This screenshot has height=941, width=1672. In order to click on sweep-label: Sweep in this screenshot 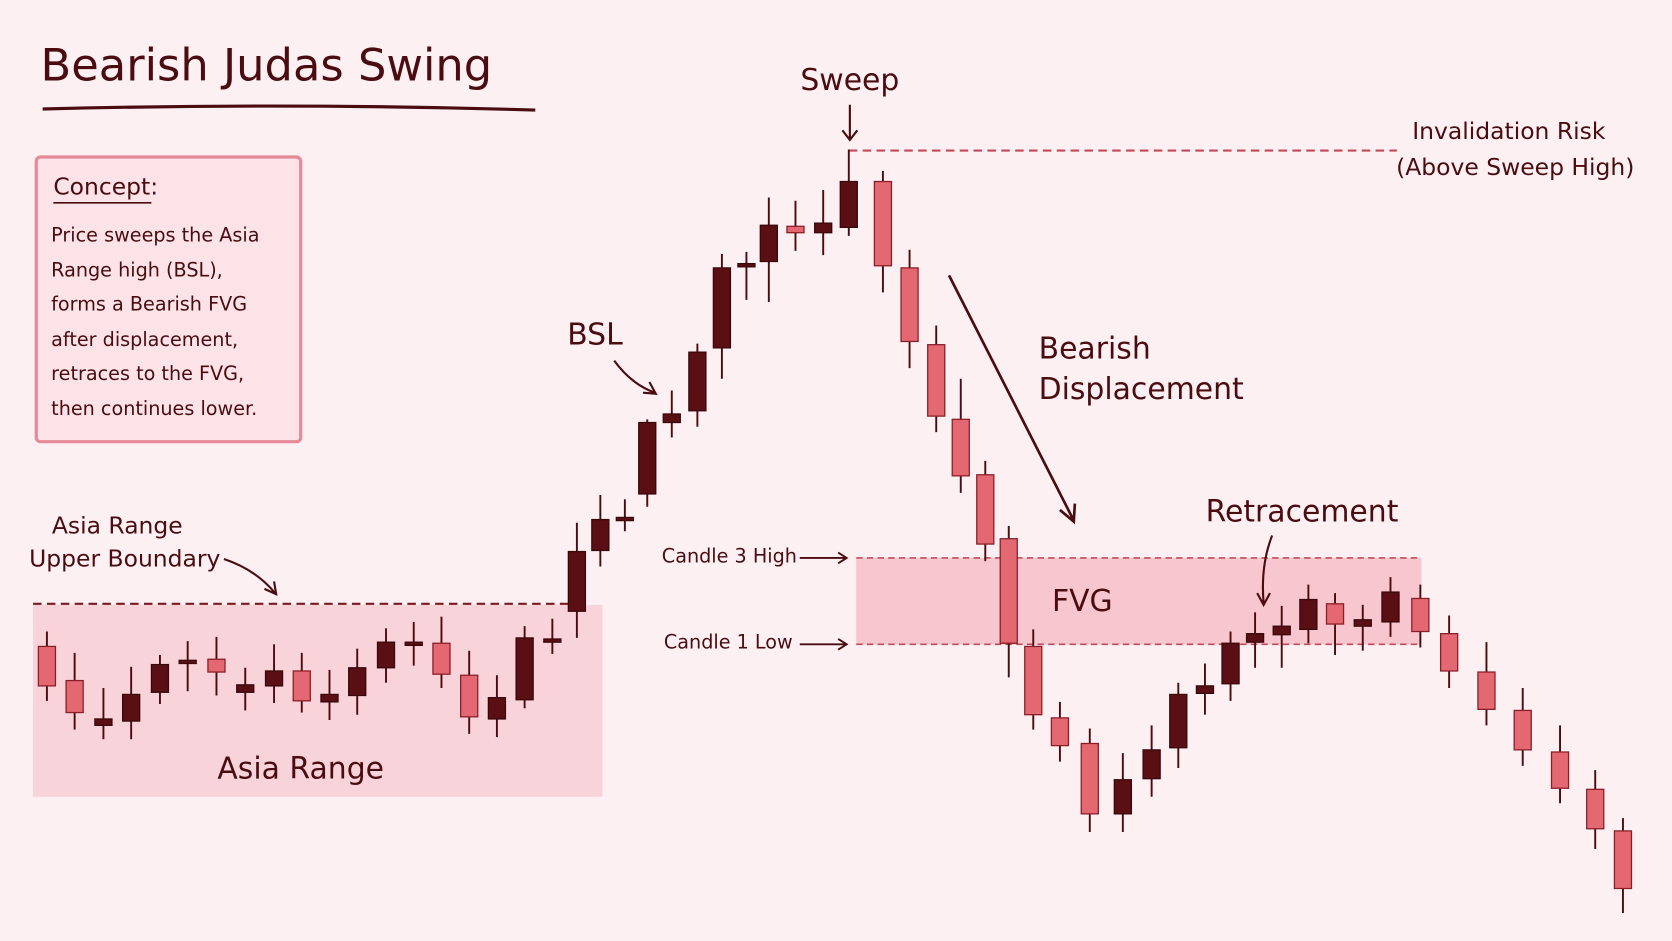, I will do `click(849, 80)`.